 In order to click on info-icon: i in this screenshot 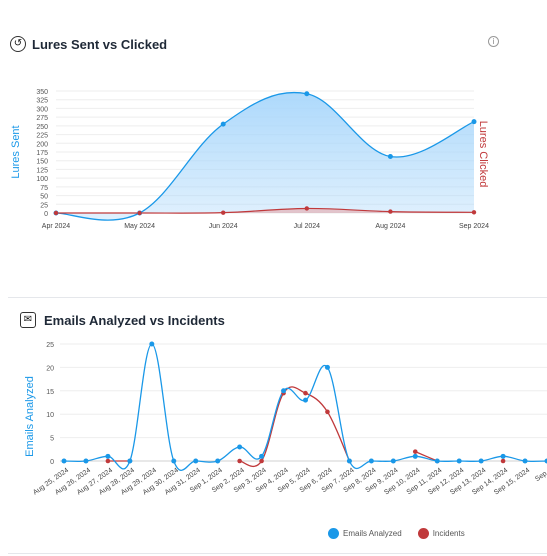, I will do `click(493, 41)`.